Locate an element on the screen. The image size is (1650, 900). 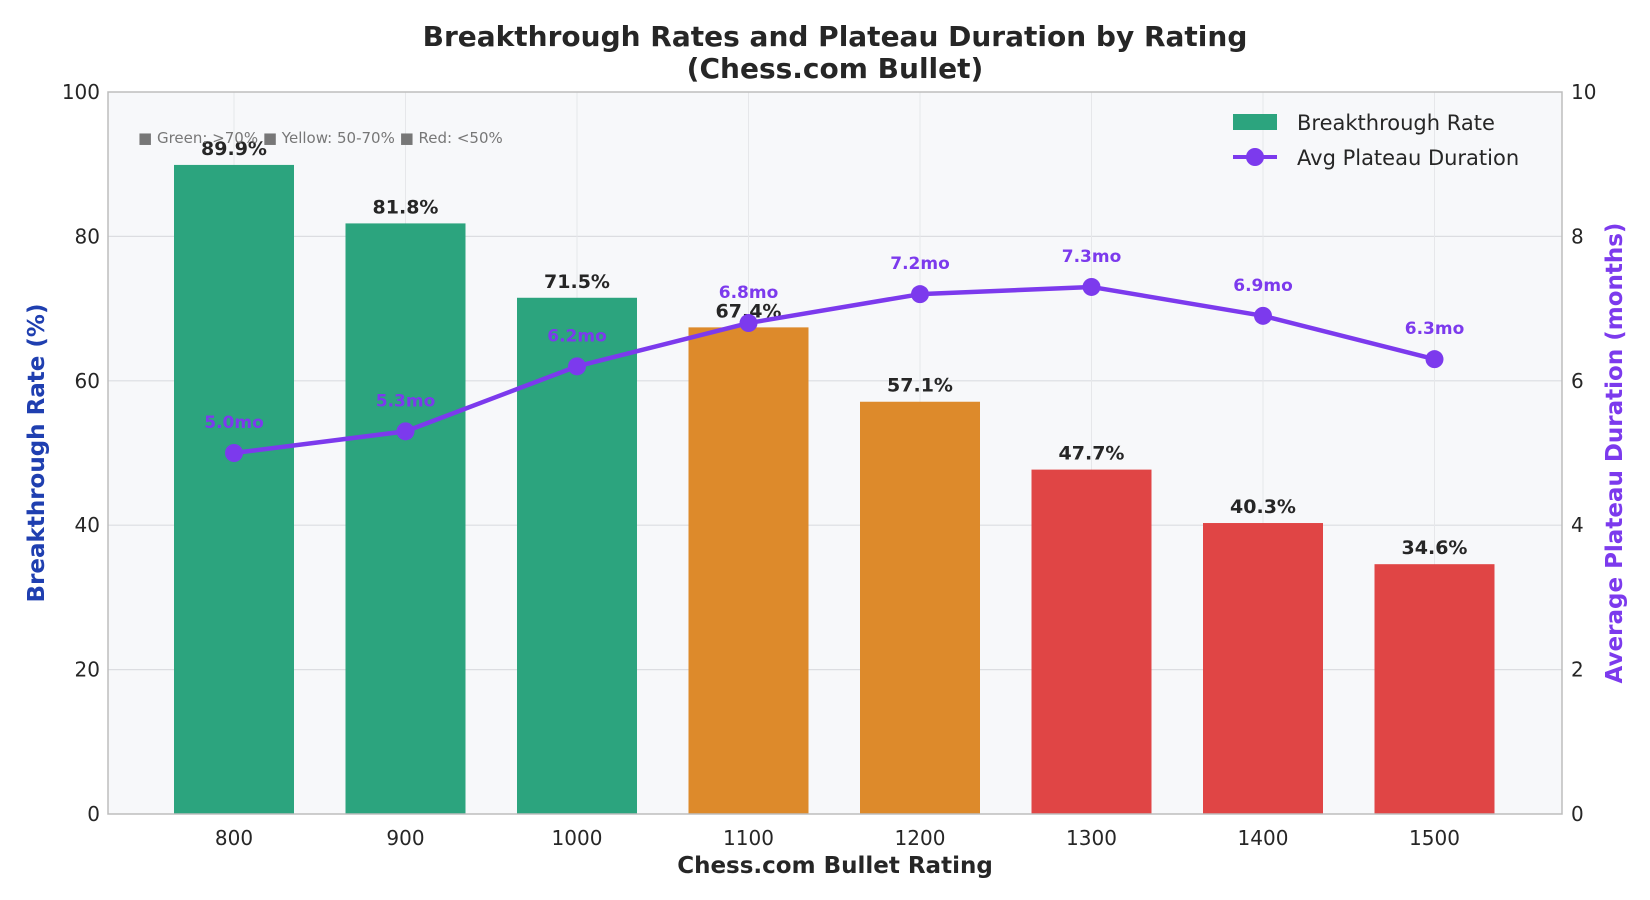
y2-tick-8: 8 is located at coordinates (1577, 236).